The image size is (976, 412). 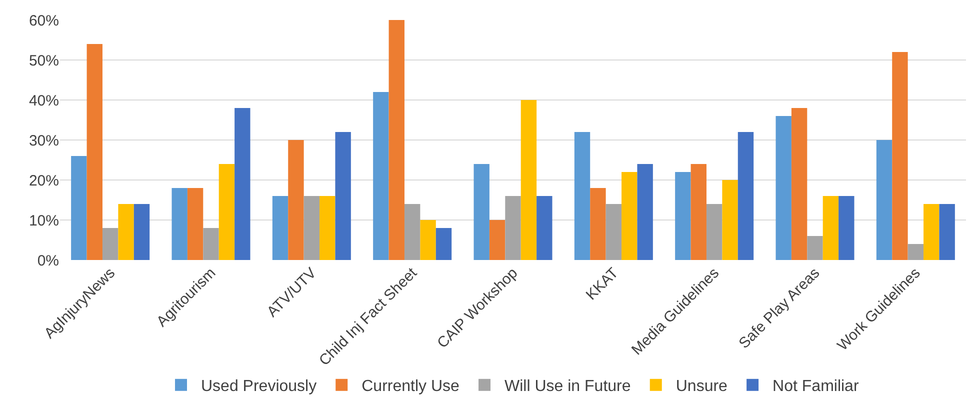 I want to click on y-tick-label: 40%, so click(x=43, y=101).